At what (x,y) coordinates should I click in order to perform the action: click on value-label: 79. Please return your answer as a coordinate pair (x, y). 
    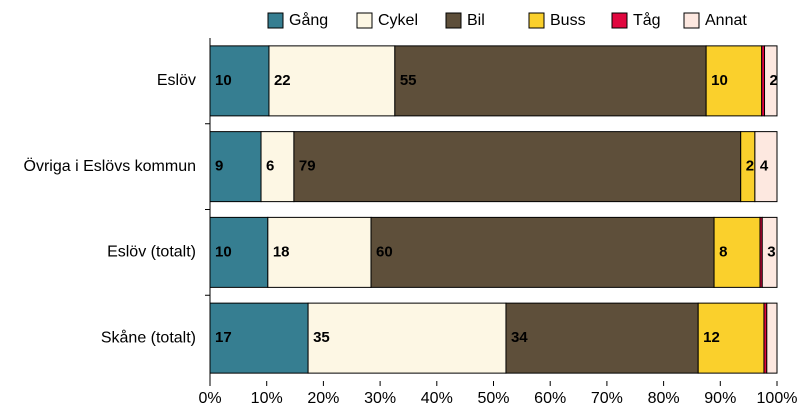
    Looking at the image, I should click on (307, 166).